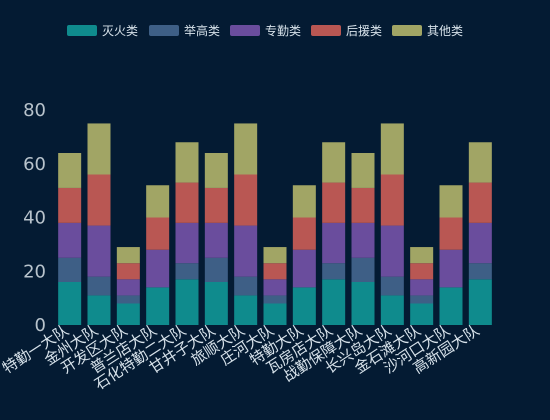  Describe the element at coordinates (128, 287) in the screenshot. I see `bar-3-专勤类` at that location.